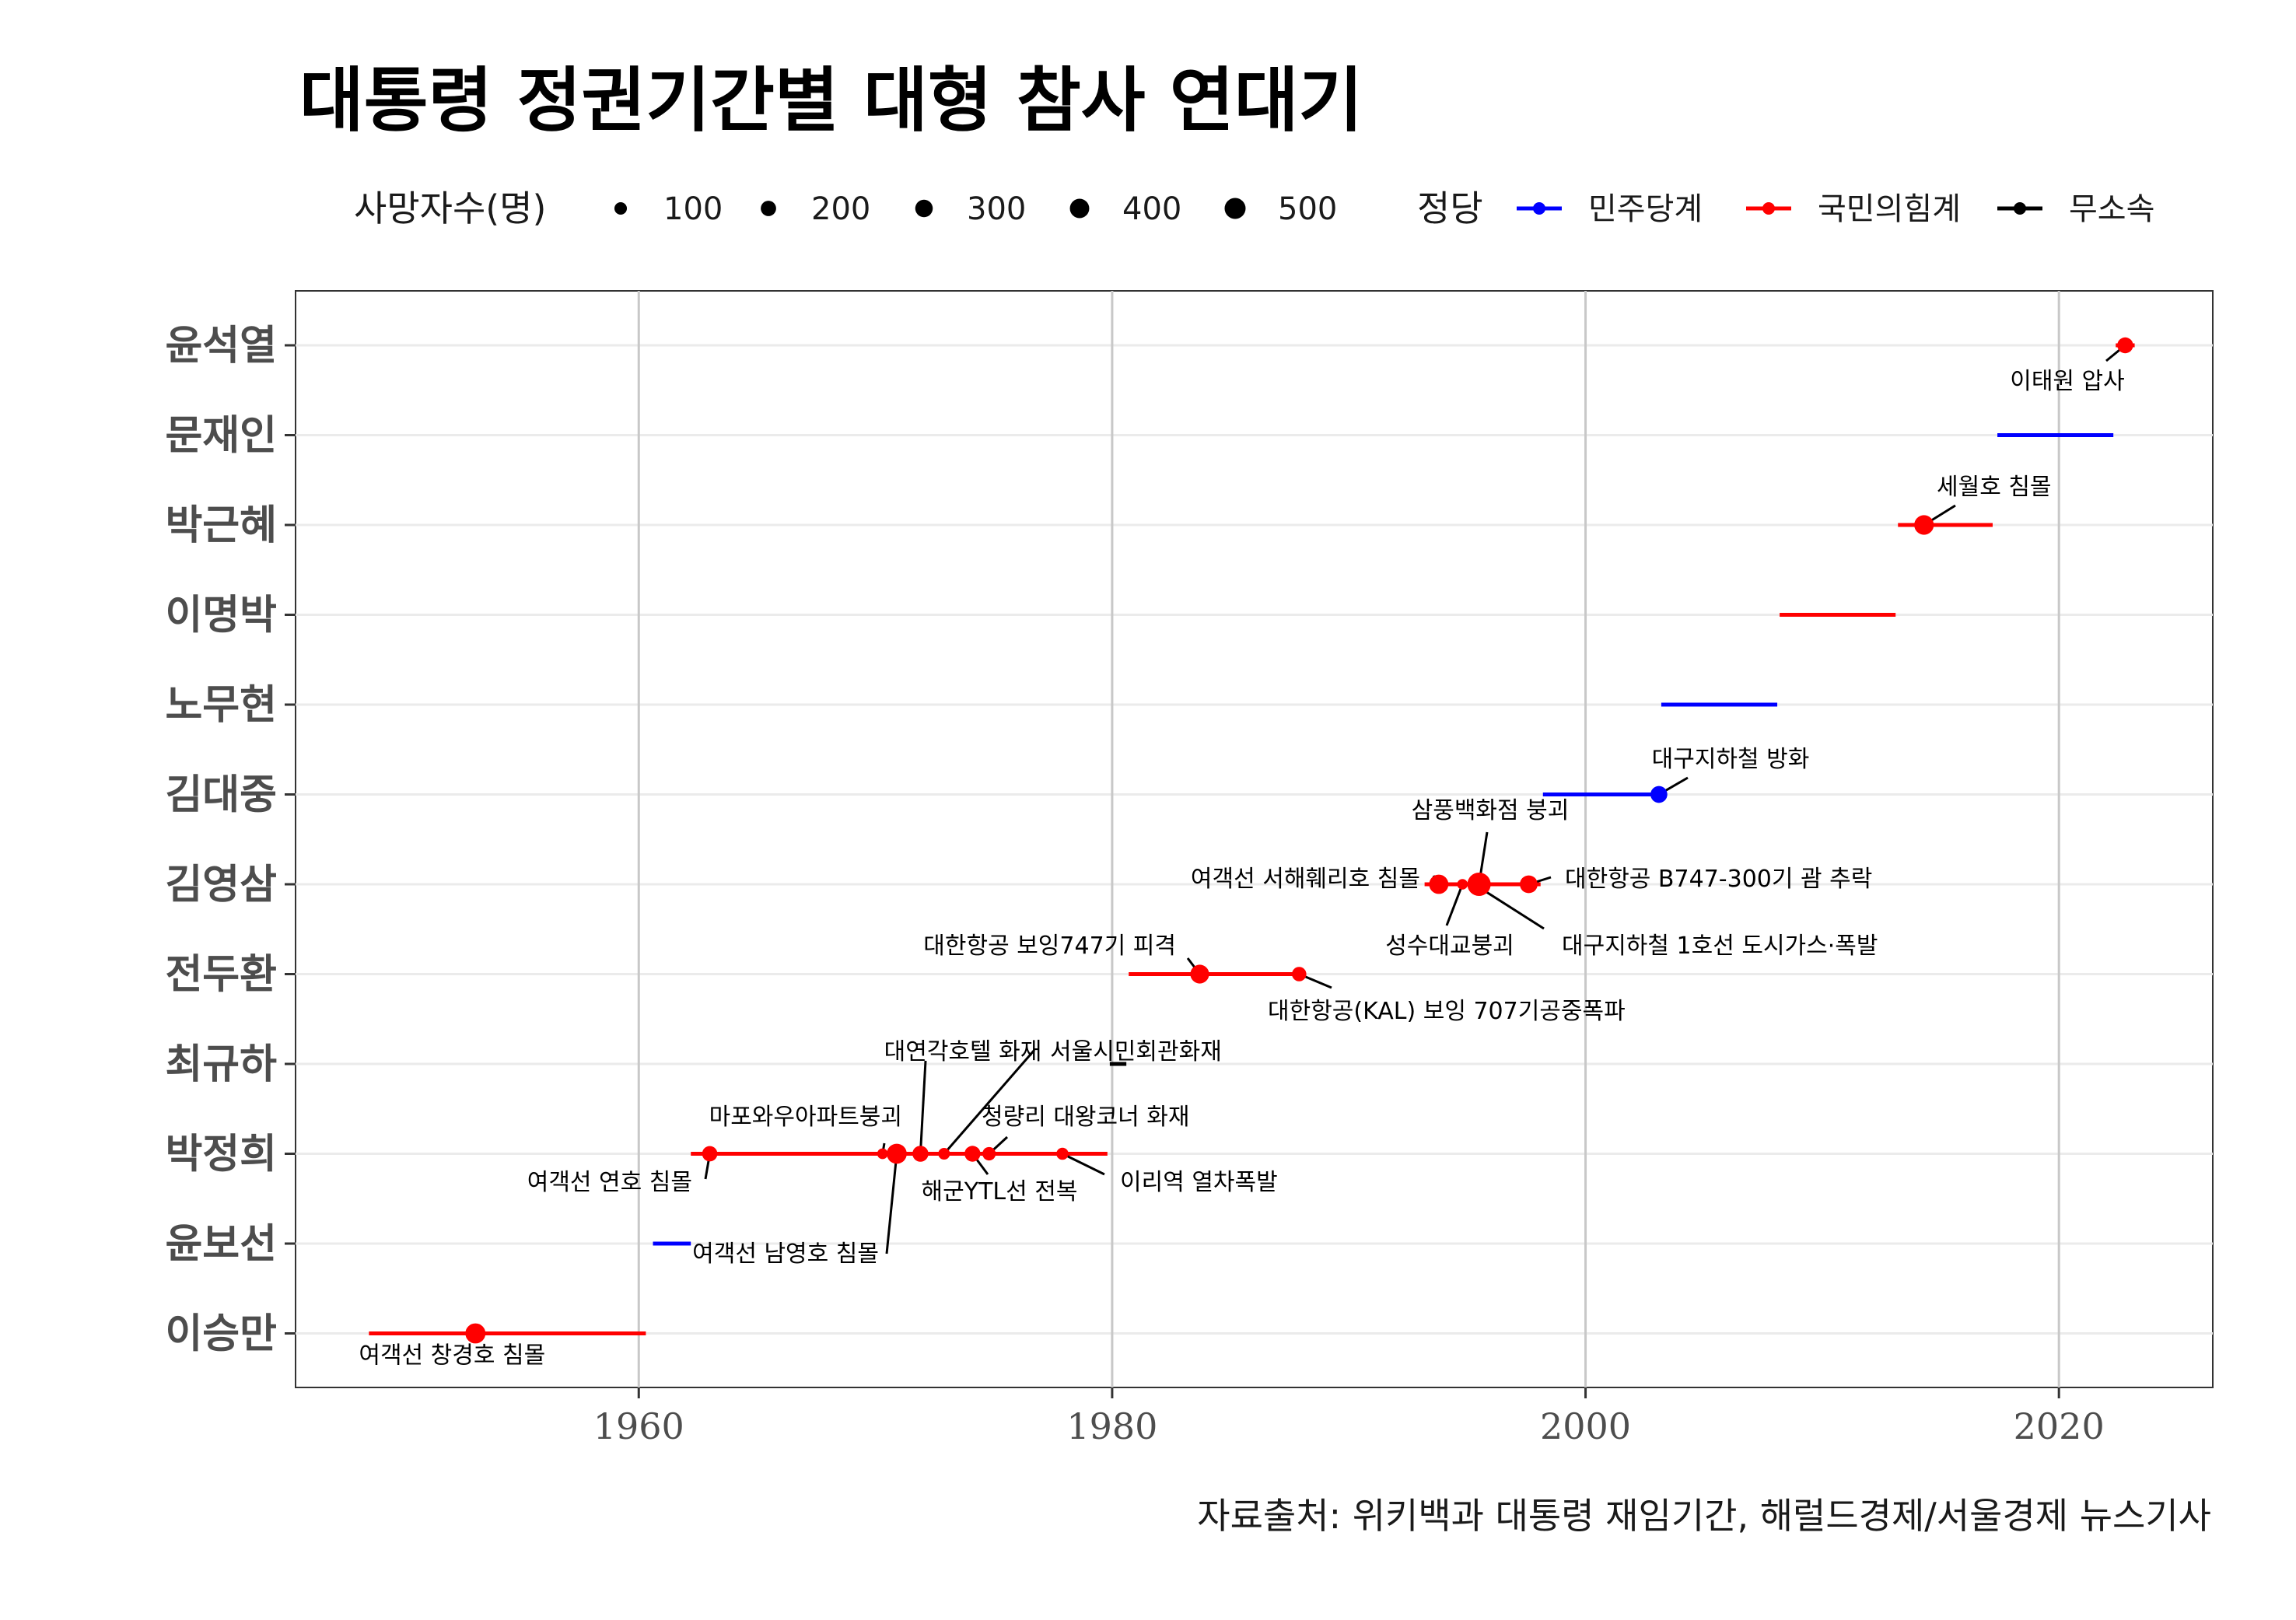 The image size is (2296, 1620). What do you see at coordinates (221, 1155) in the screenshot?
I see `y-tick-label: 박정희` at bounding box center [221, 1155].